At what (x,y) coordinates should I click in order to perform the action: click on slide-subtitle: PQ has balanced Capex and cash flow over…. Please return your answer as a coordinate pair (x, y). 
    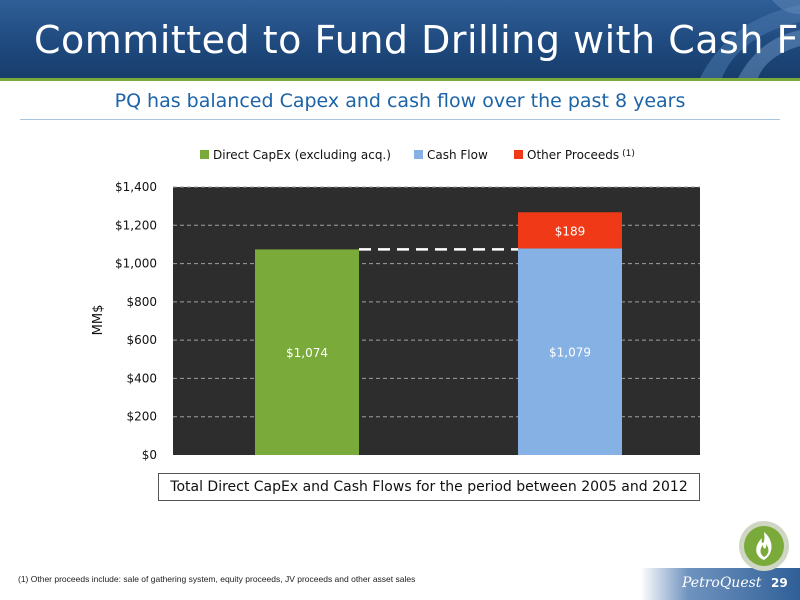
    Looking at the image, I should click on (400, 101).